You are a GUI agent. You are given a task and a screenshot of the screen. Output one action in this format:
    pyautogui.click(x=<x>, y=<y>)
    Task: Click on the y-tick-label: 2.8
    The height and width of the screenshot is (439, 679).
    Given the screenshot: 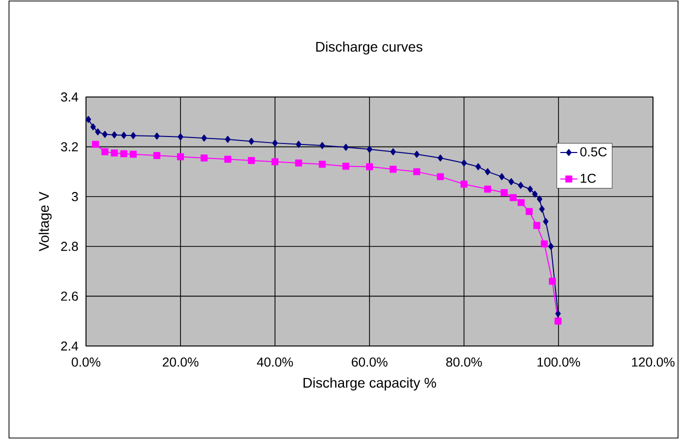 What is the action you would take?
    pyautogui.click(x=69, y=246)
    